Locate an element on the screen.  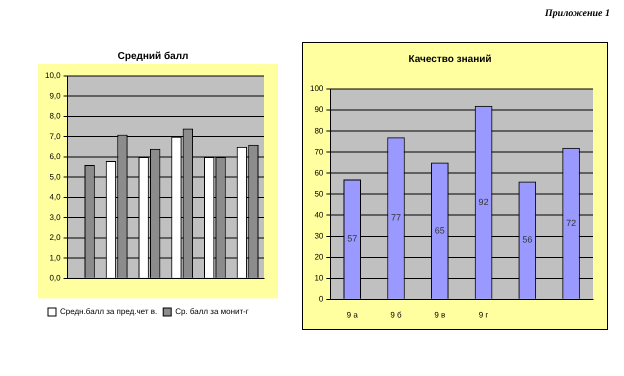
y-tick-label: 60 is located at coordinates (319, 173).